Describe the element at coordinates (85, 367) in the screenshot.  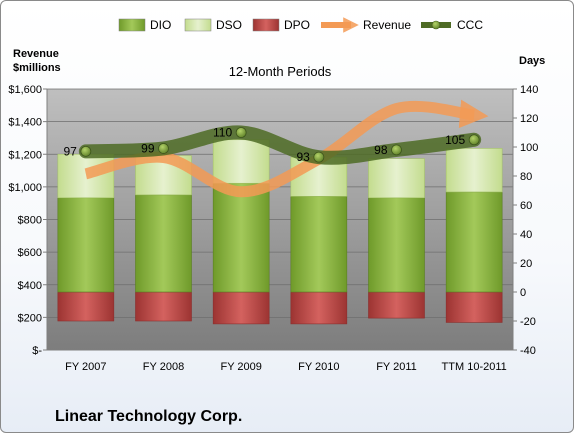
I see `x-tick-label: FY 2007` at that location.